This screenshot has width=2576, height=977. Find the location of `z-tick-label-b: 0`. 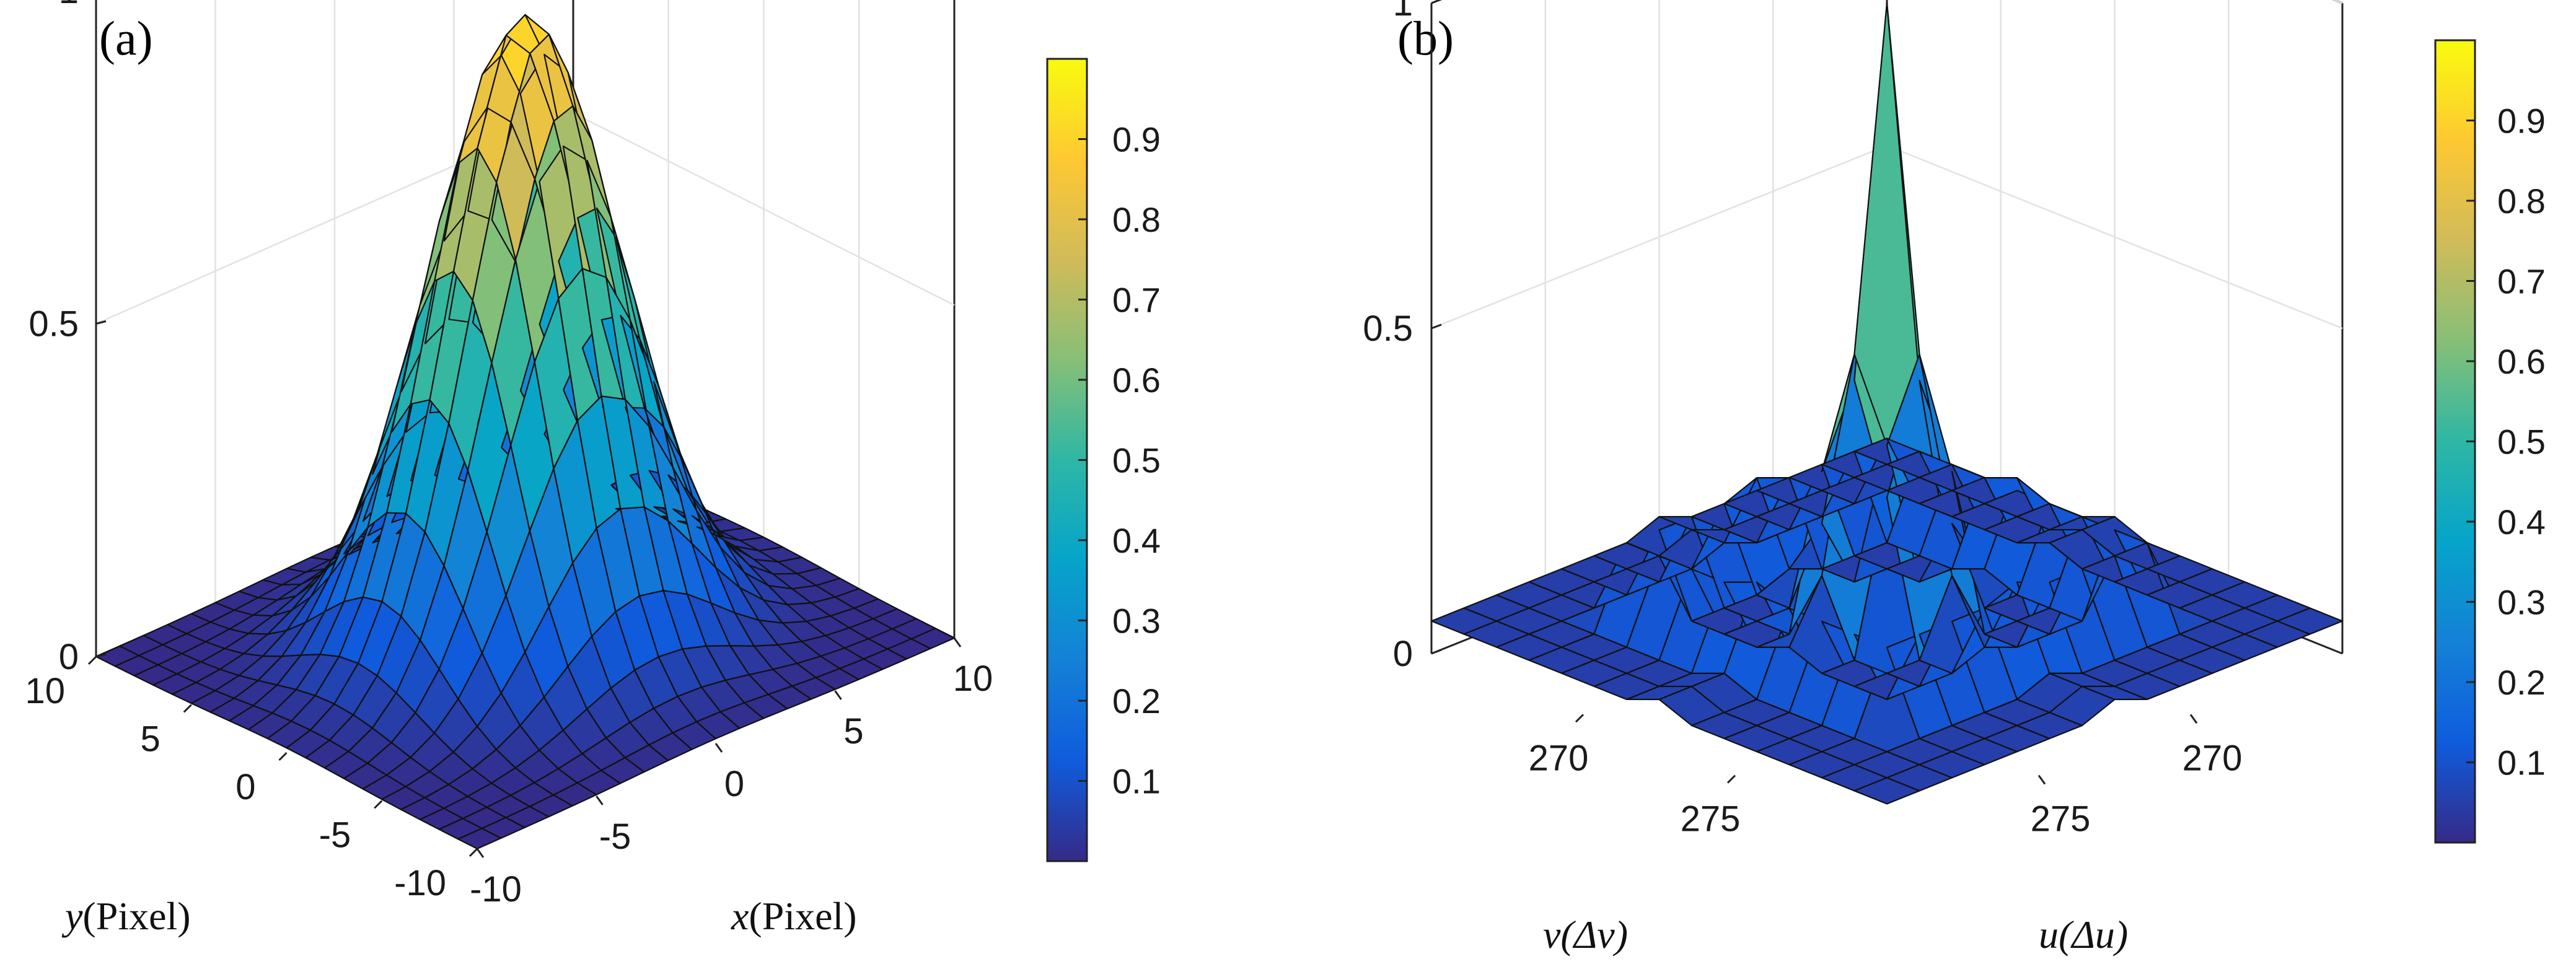

z-tick-label-b: 0 is located at coordinates (1403, 654).